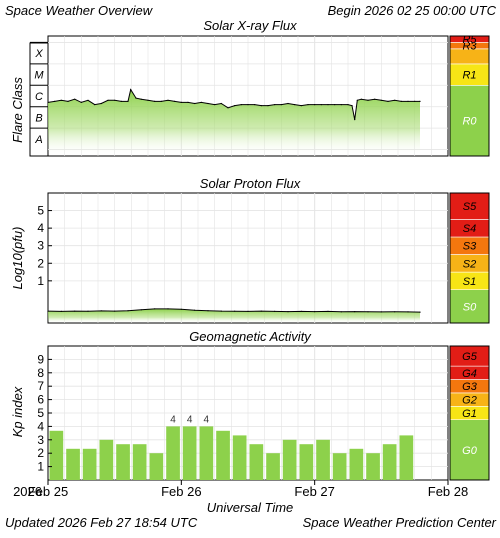 This screenshot has height=538, width=500. I want to click on flare-class-column, so click(39, 99).